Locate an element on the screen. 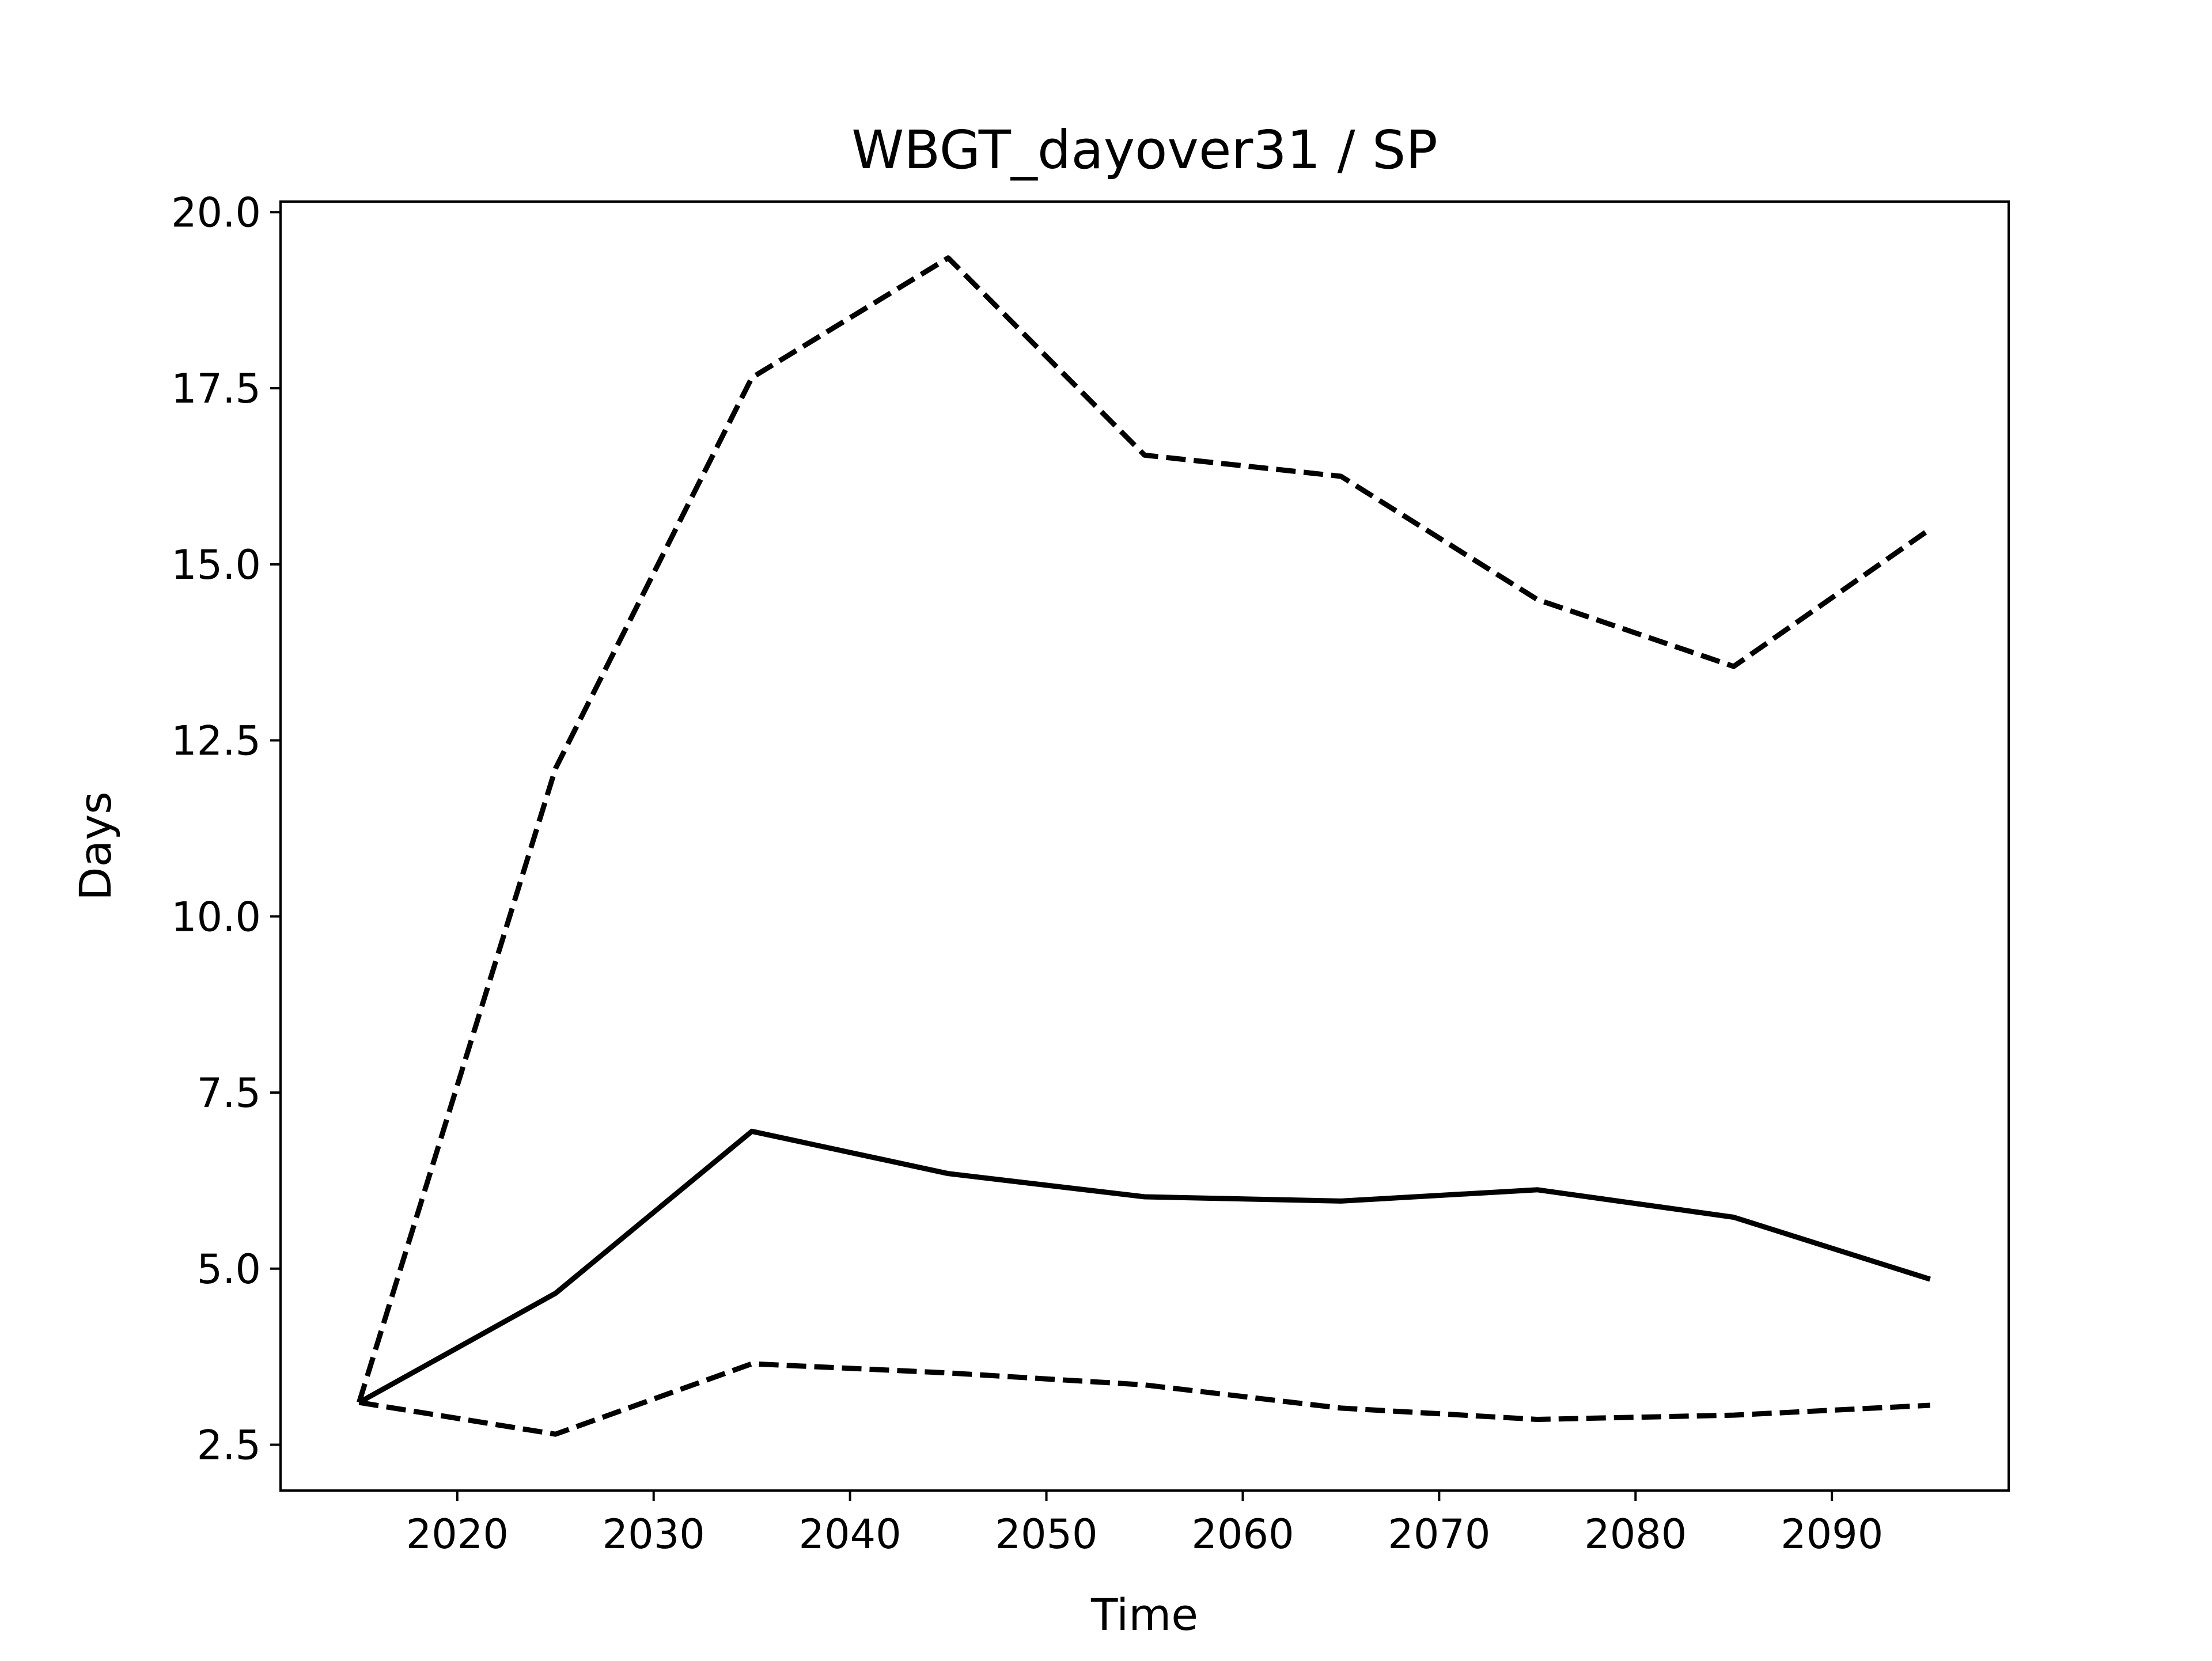  x-tick-label: 2050 is located at coordinates (1046, 1534).